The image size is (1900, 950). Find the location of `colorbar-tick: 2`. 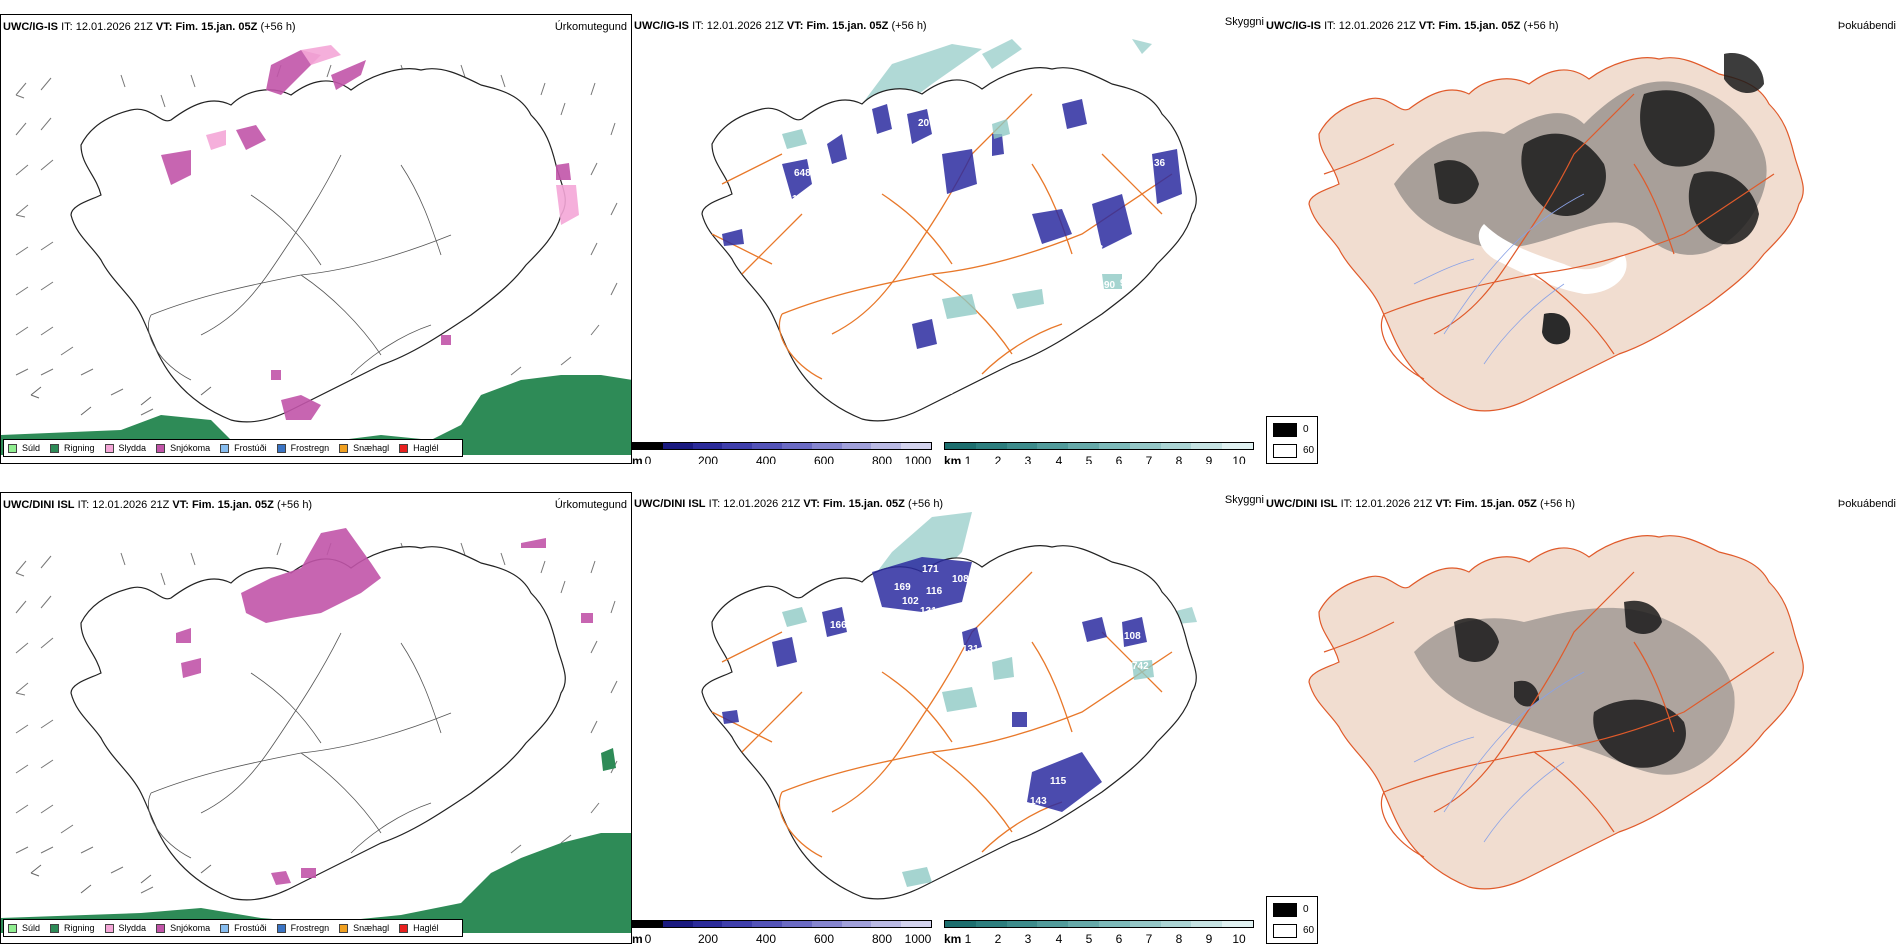

colorbar-tick: 2 is located at coordinates (998, 938).